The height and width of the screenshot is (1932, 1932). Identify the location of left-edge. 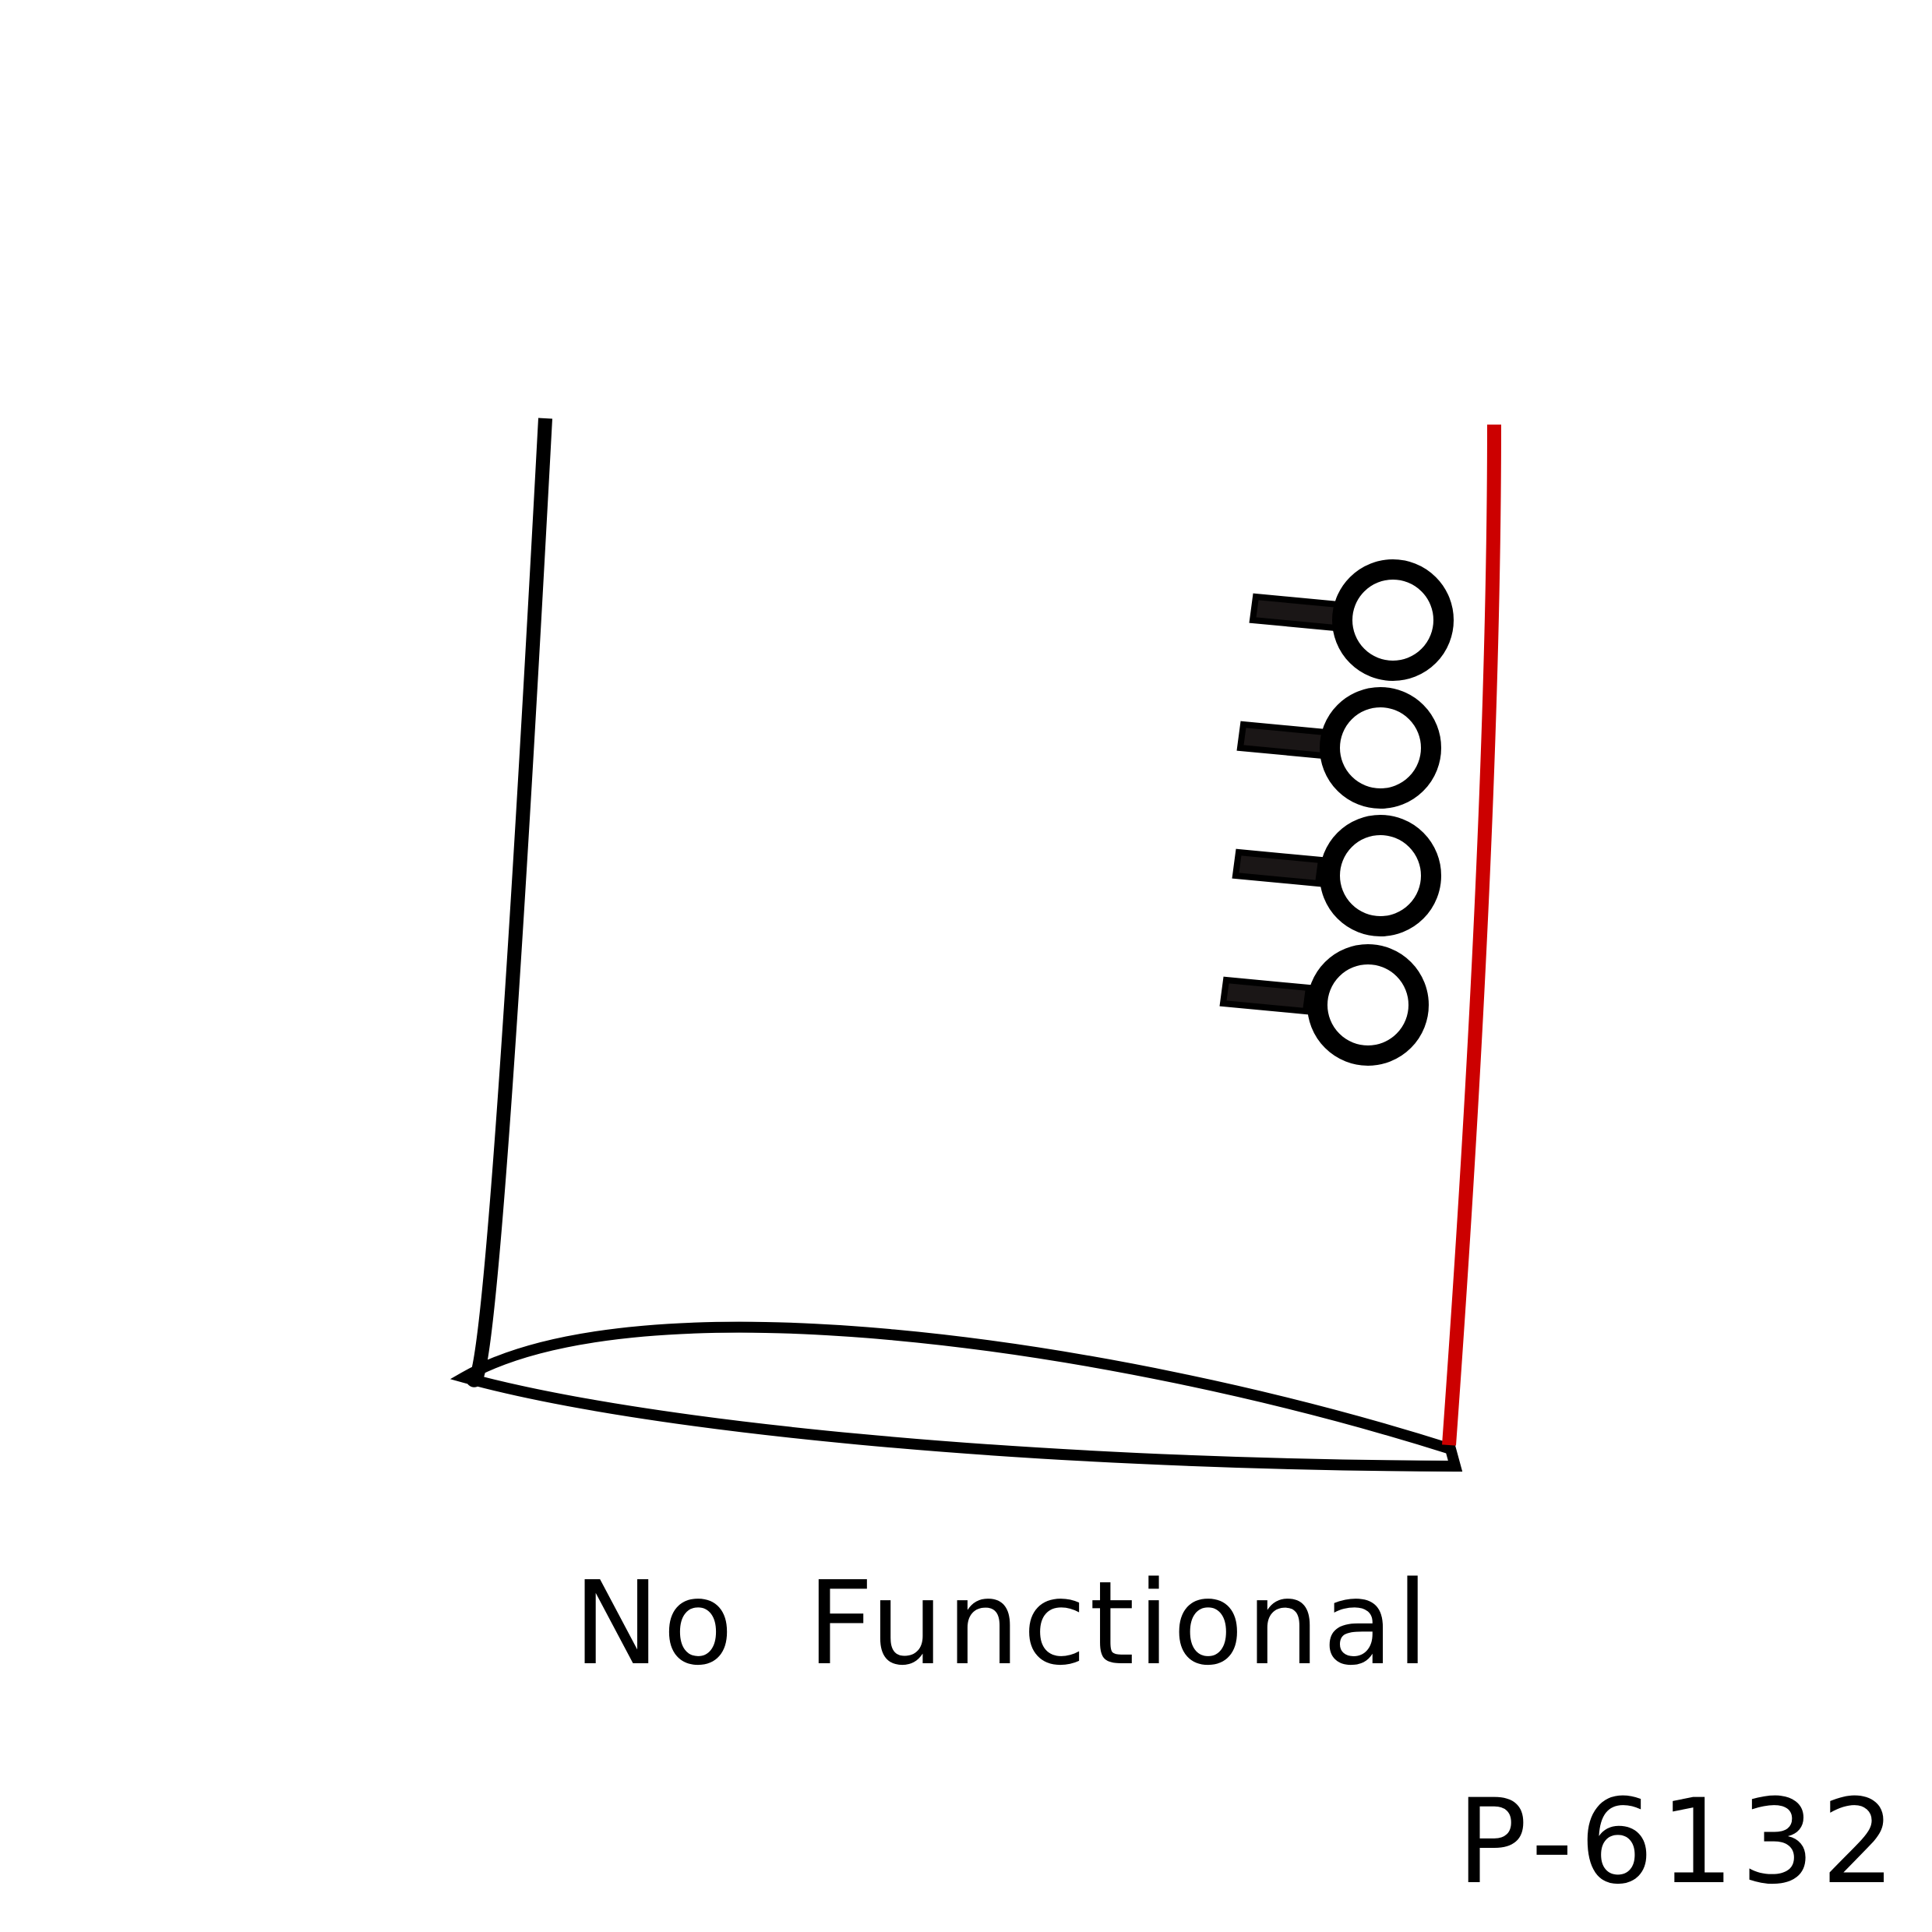
(509, 902).